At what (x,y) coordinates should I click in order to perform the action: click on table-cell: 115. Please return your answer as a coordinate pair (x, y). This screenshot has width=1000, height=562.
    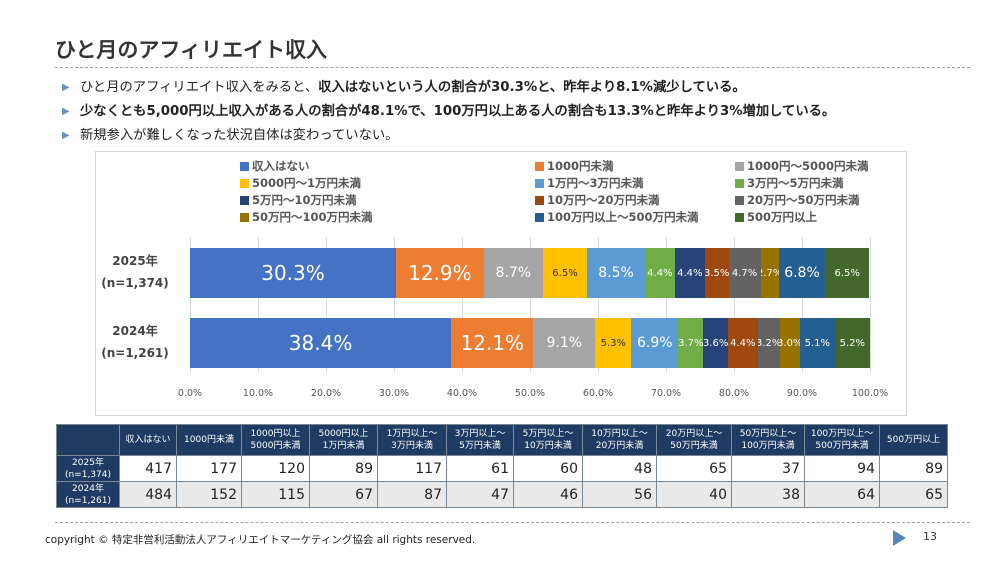
    Looking at the image, I should click on (275, 494).